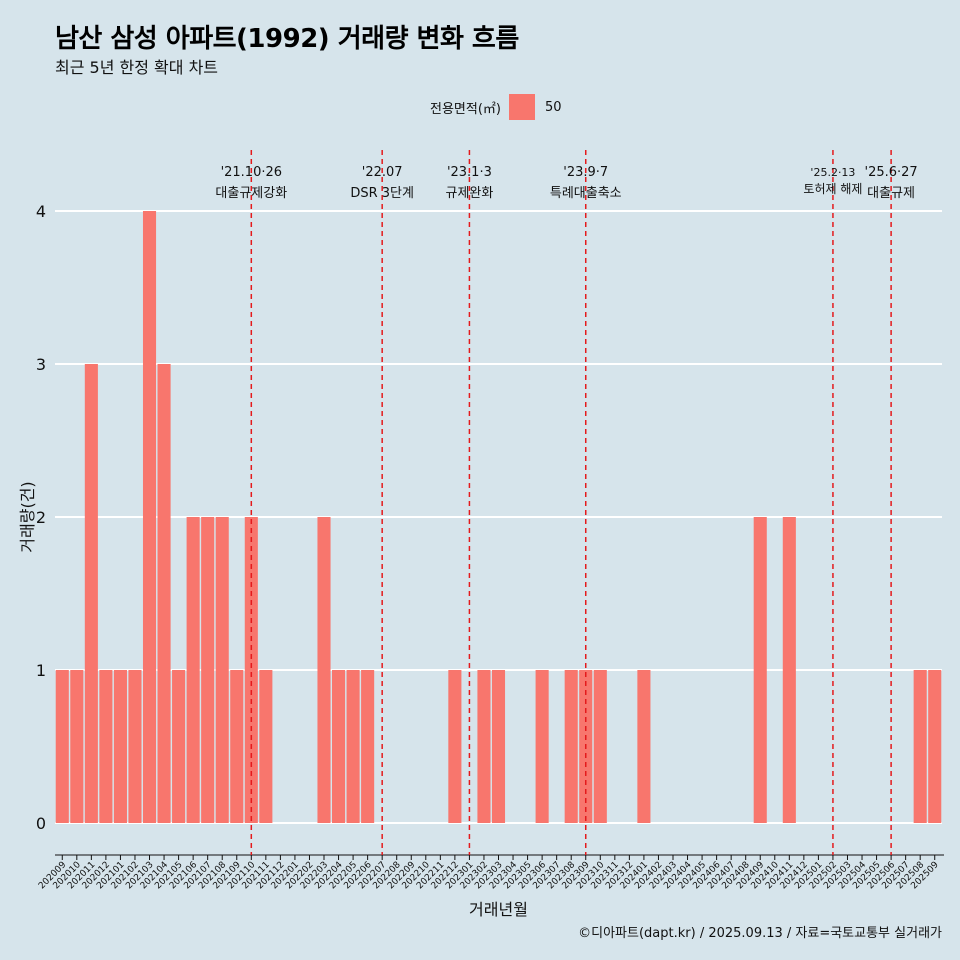 Image resolution: width=960 pixels, height=960 pixels. I want to click on legend-title: 전용면적(㎡), so click(465, 109).